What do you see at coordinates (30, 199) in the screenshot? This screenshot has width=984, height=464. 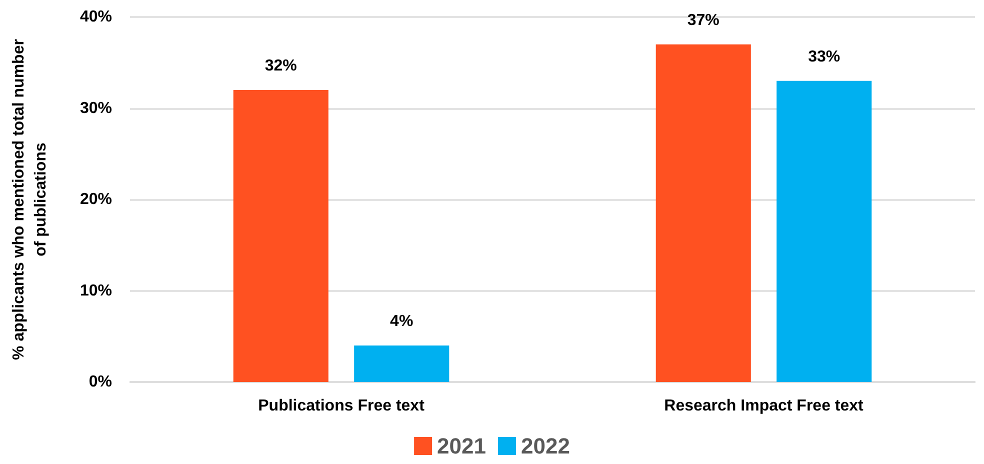 I see `y-axis-title: % applicants who mentioned total number of publications` at bounding box center [30, 199].